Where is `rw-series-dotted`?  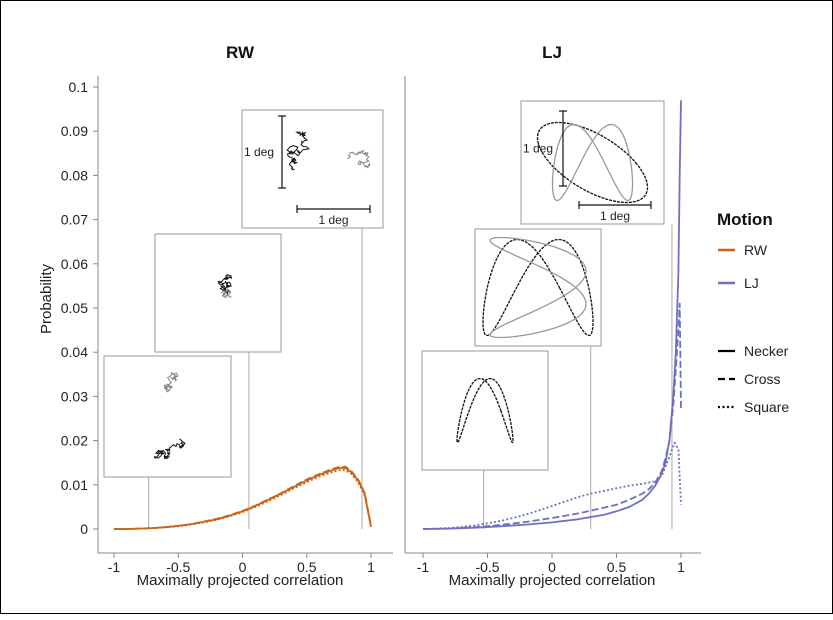
rw-series-dotted is located at coordinates (243, 499).